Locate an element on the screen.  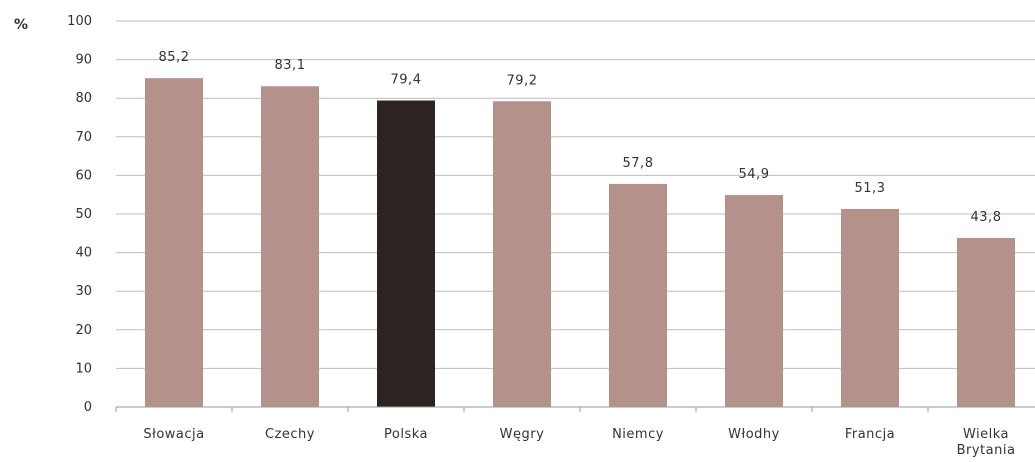
y-tick-label: 50 is located at coordinates (83, 214).